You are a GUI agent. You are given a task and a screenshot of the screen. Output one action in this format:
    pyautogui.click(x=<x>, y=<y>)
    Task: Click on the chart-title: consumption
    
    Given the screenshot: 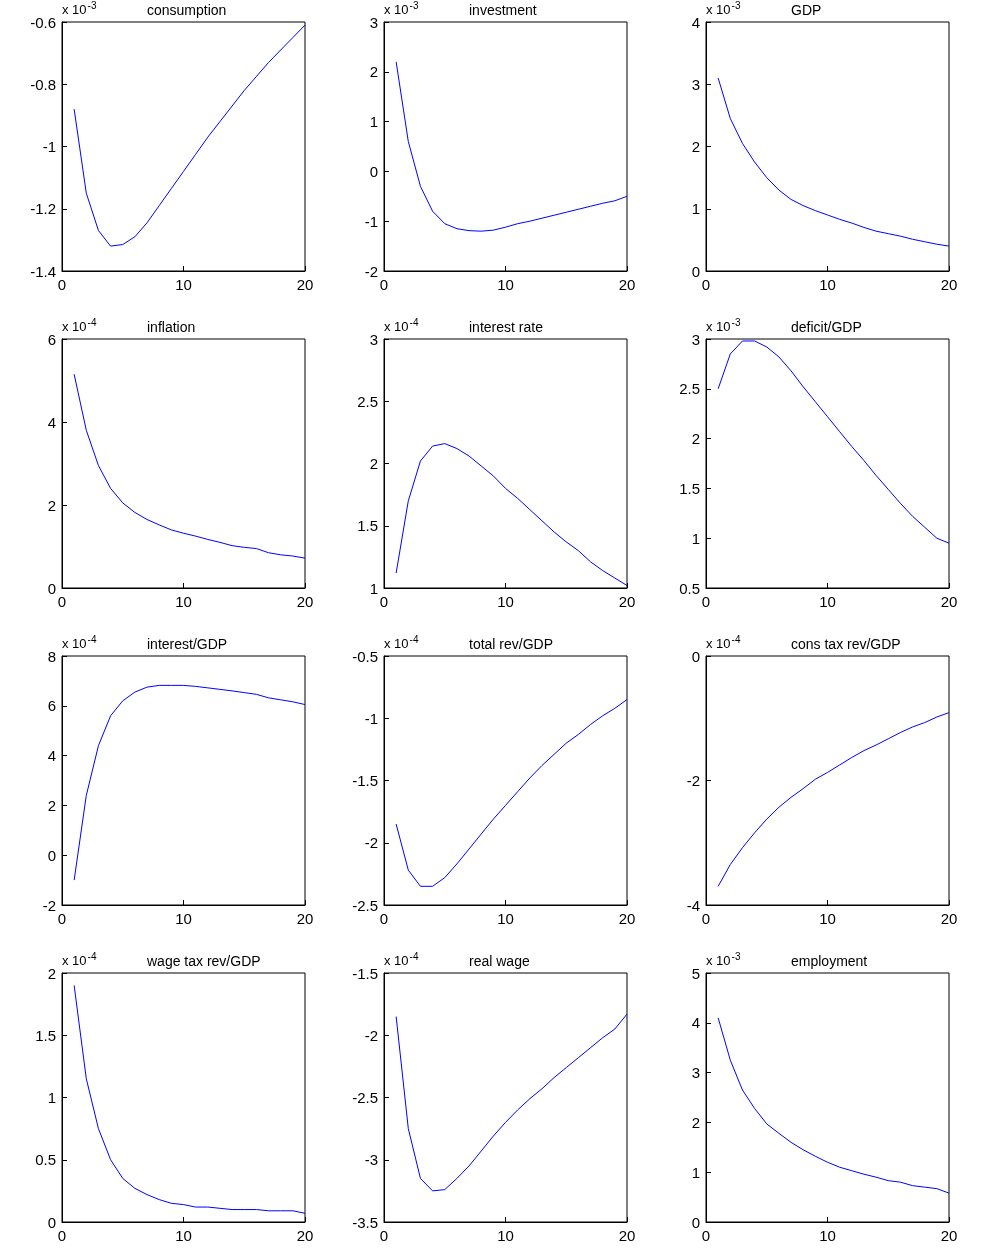 What is the action you would take?
    pyautogui.click(x=187, y=10)
    